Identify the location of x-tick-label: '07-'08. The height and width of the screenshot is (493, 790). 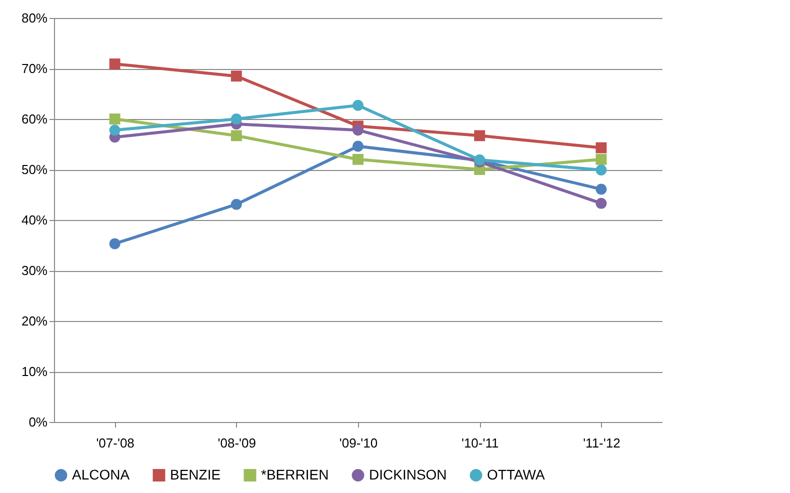
(115, 443).